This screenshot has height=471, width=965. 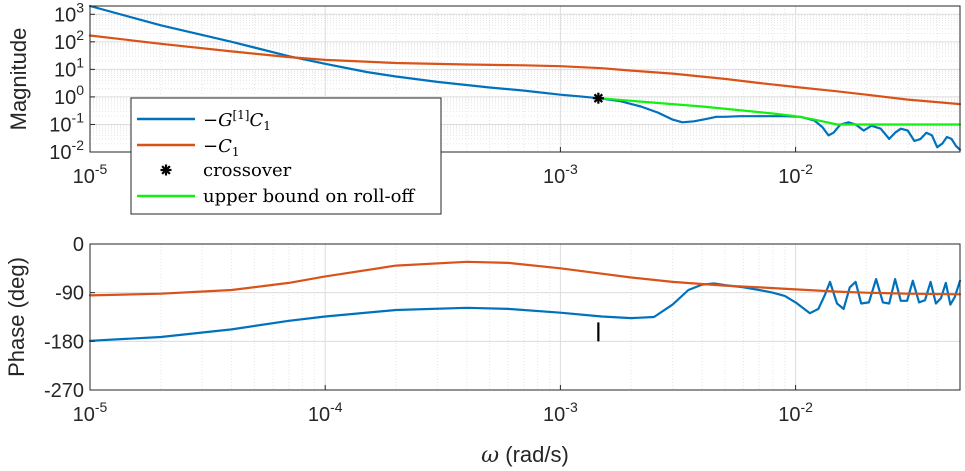 What do you see at coordinates (78, 245) in the screenshot?
I see `phase-y-tick-label: 0` at bounding box center [78, 245].